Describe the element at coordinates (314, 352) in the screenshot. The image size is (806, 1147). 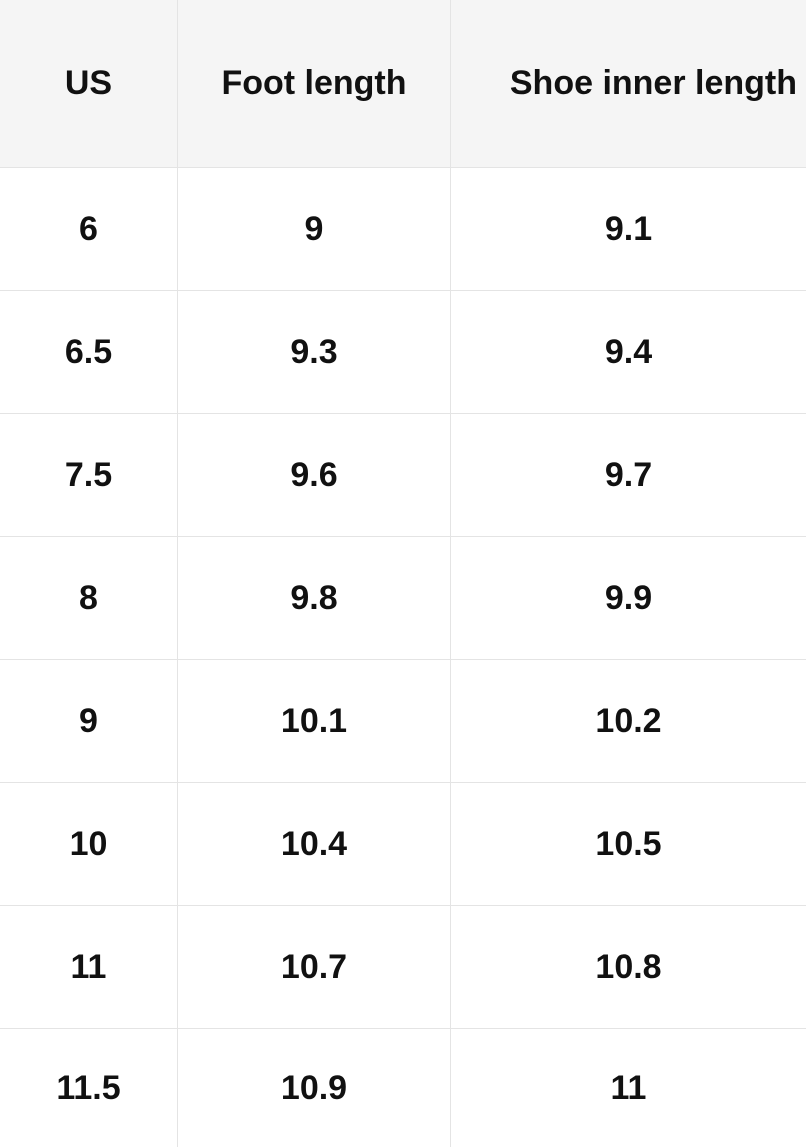
I see `table-cell: 9.3` at that location.